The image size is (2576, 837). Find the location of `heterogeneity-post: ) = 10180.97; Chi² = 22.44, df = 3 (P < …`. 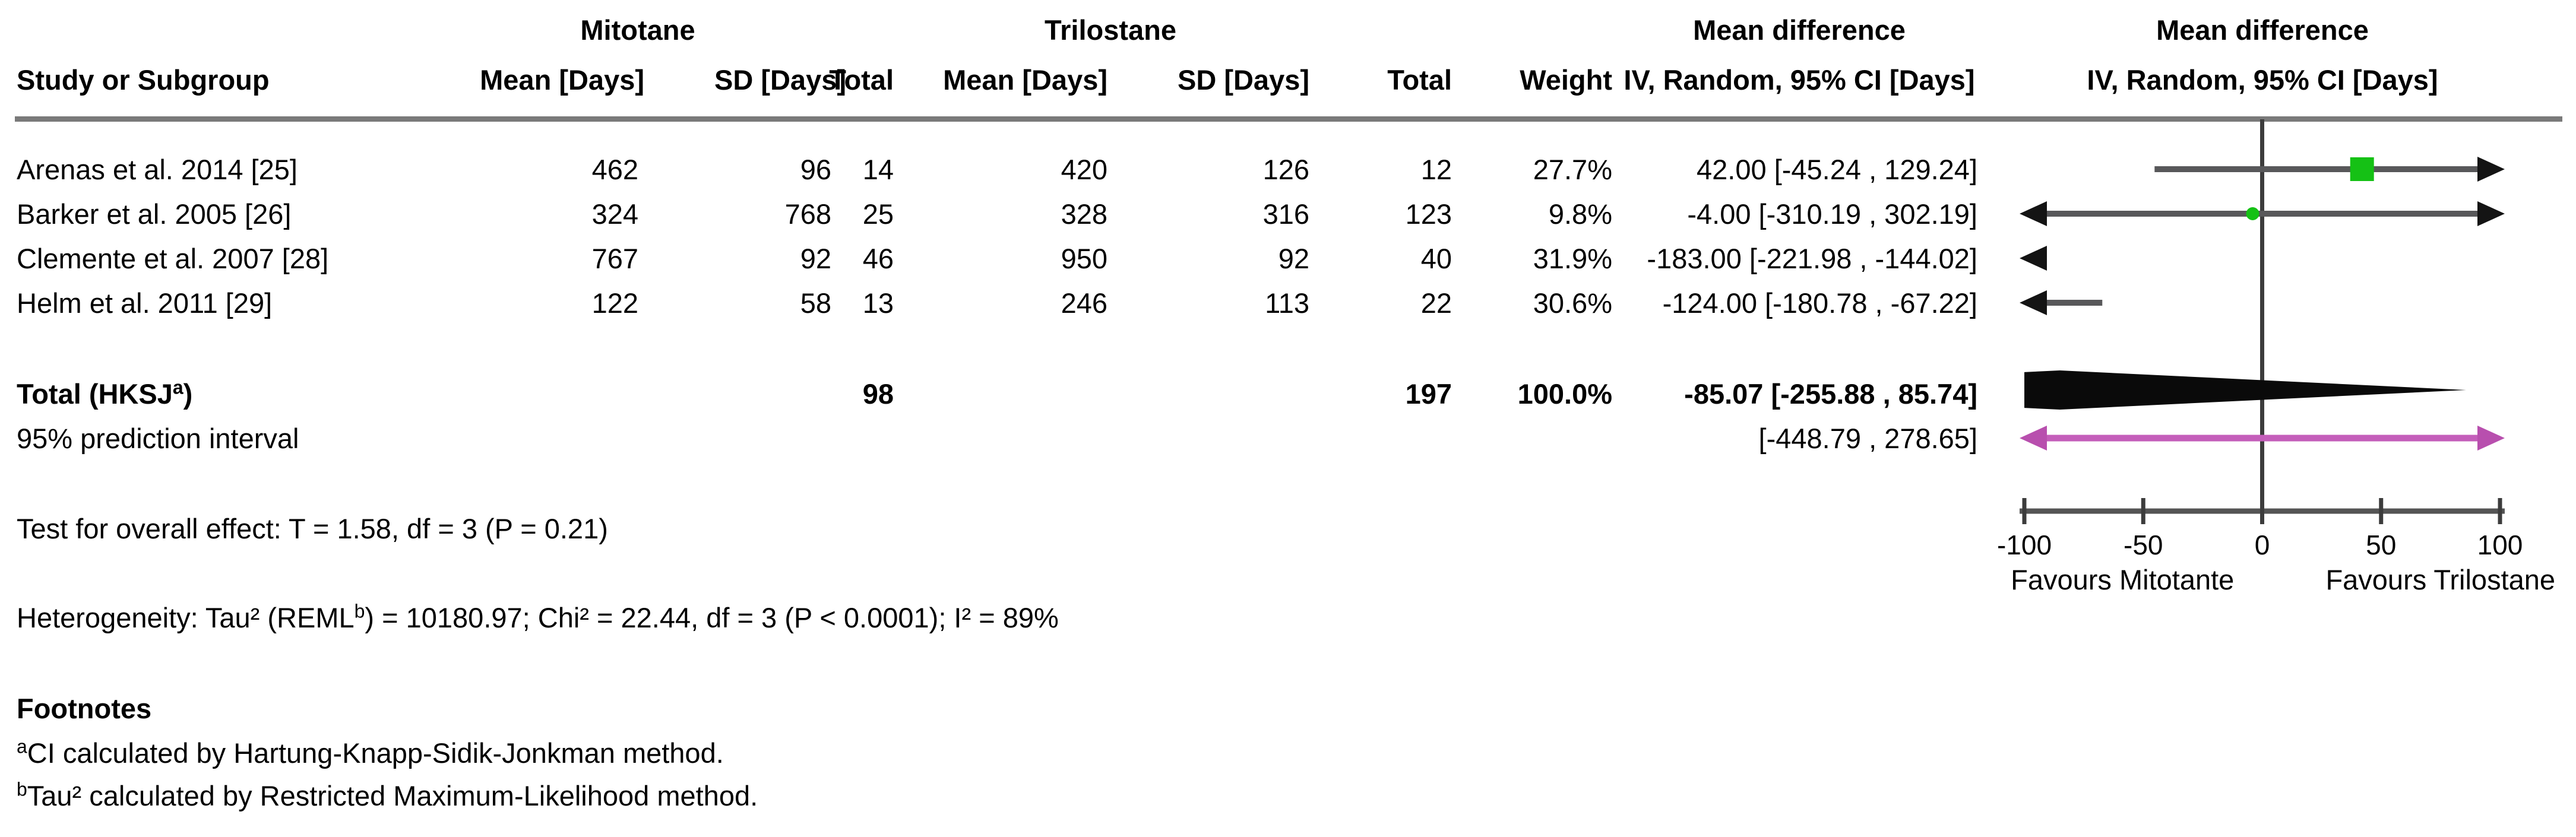

heterogeneity-post: ) = 10180.97; Chi² = 22.44, df = 3 (P < … is located at coordinates (712, 617).